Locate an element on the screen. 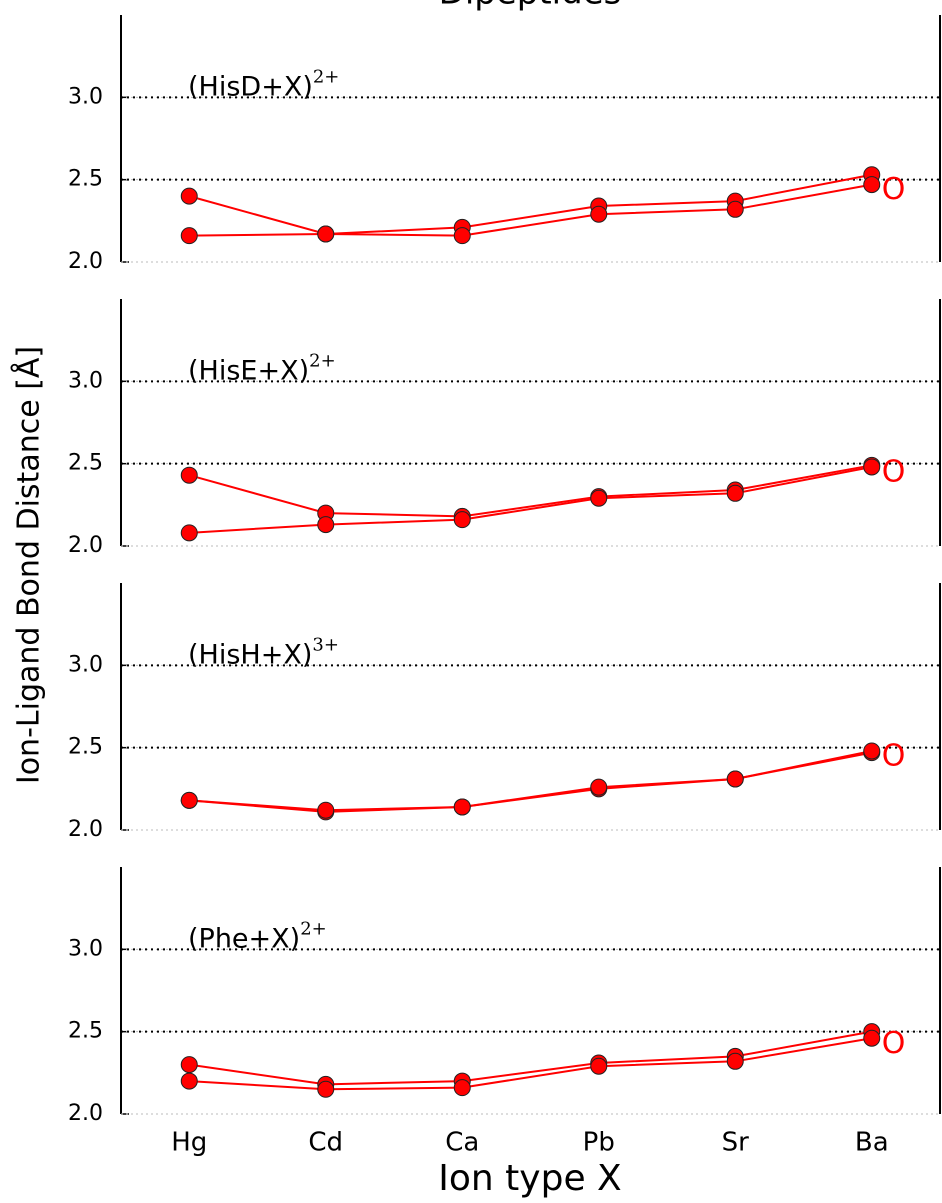 The width and height of the screenshot is (942, 1203). x-tick-label: Hg is located at coordinates (189, 1143).